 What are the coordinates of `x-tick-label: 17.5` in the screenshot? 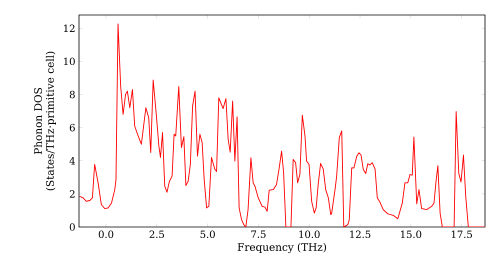 It's located at (462, 234).